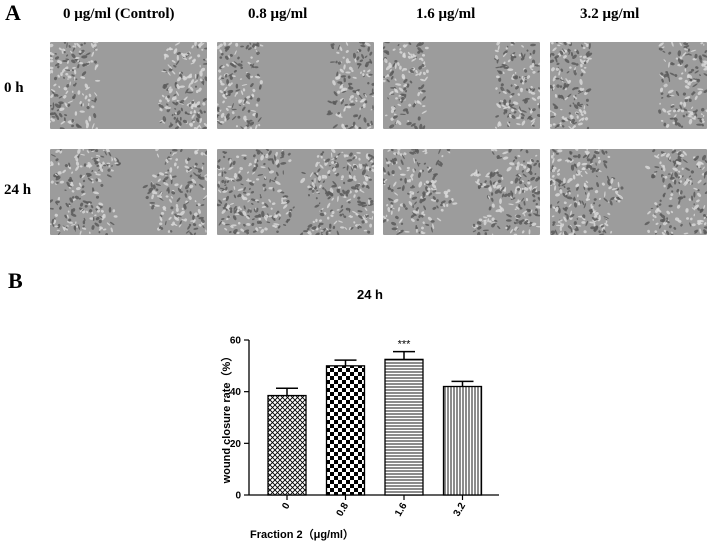 This screenshot has width=709, height=543. What do you see at coordinates (404, 427) in the screenshot?
I see `bar-1.6` at bounding box center [404, 427].